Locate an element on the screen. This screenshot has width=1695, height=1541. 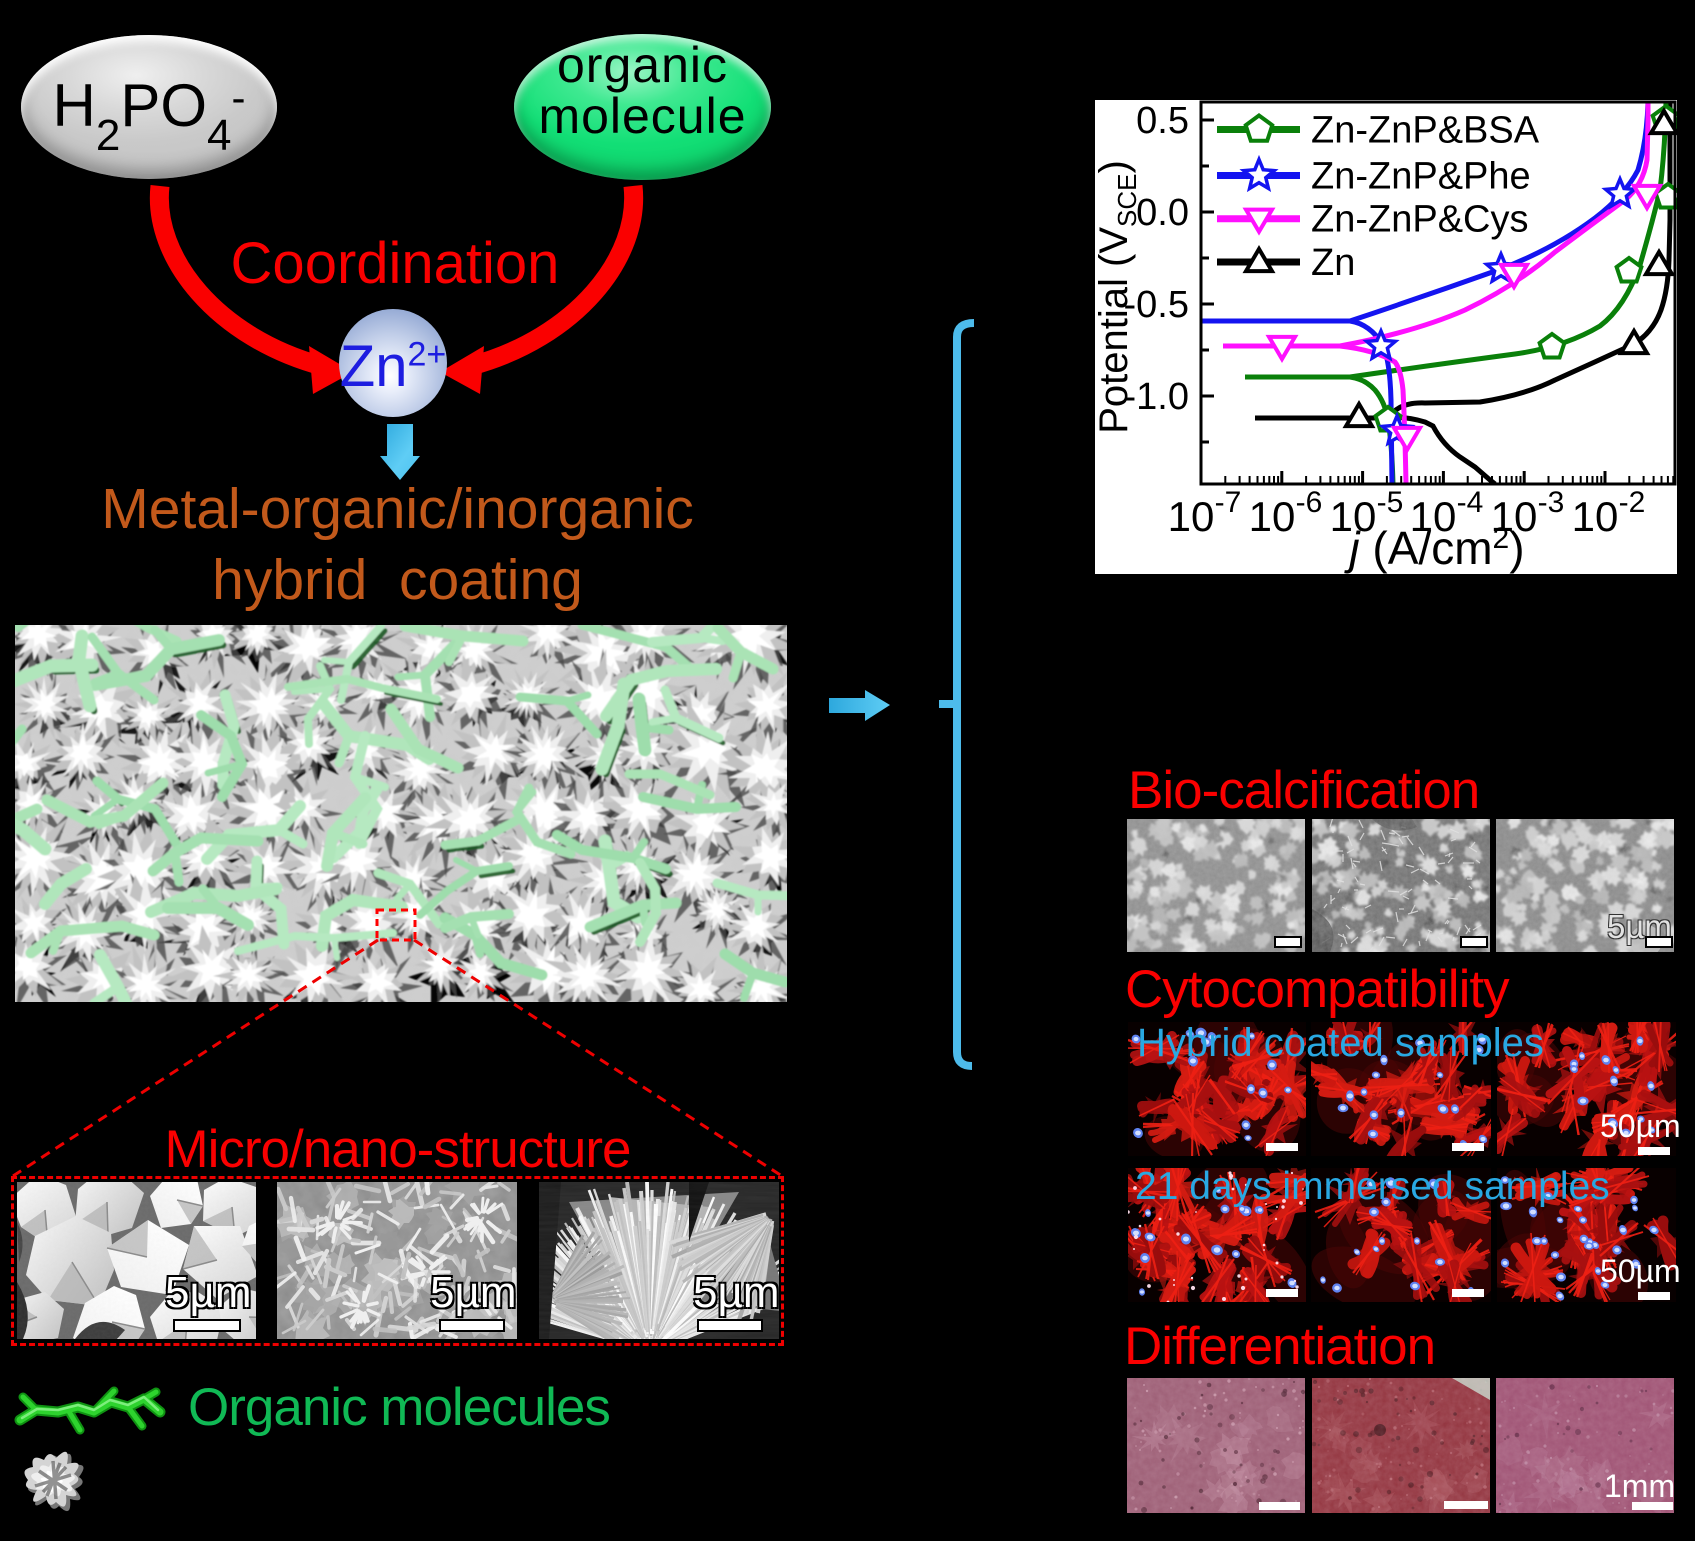
svg-text: Zn-ZnP&Phe is located at coordinates (1421, 177).